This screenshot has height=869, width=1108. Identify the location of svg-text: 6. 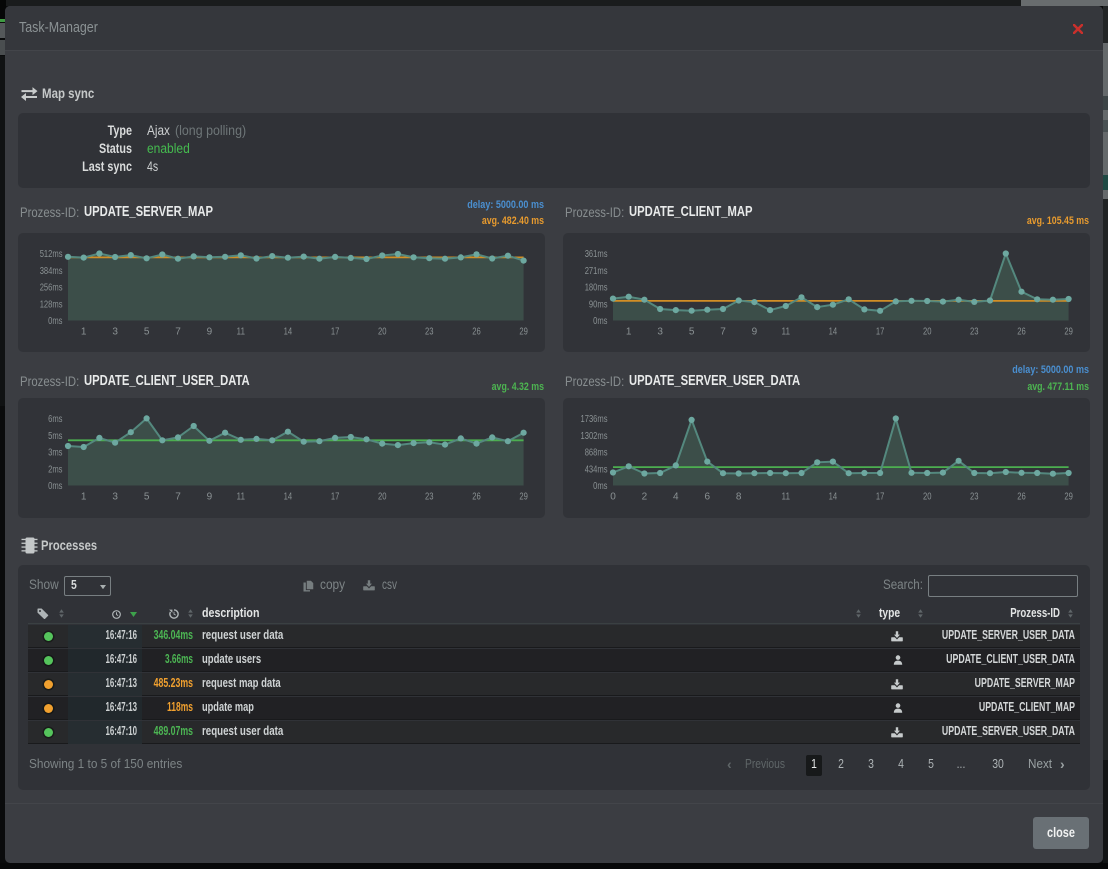
(708, 497).